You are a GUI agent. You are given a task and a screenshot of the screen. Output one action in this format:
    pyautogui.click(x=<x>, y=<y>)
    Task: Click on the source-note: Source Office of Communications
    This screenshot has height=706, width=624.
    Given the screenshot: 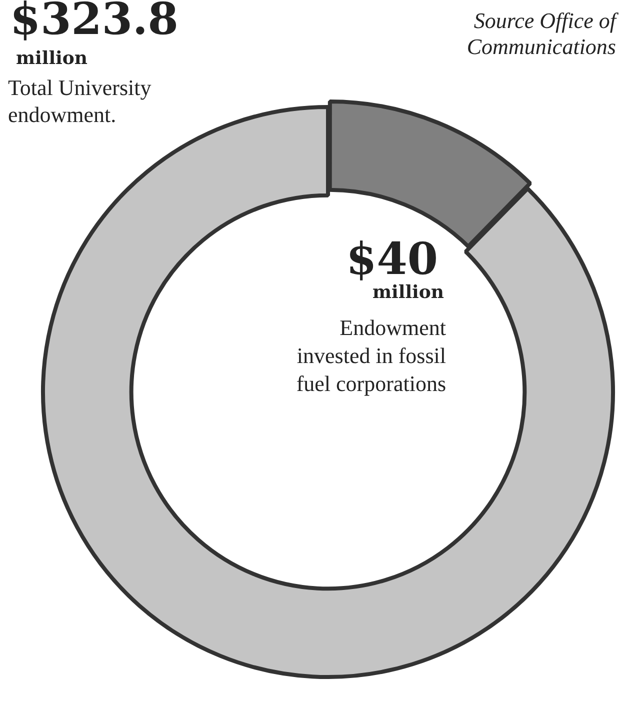 What is the action you would take?
    pyautogui.click(x=541, y=34)
    